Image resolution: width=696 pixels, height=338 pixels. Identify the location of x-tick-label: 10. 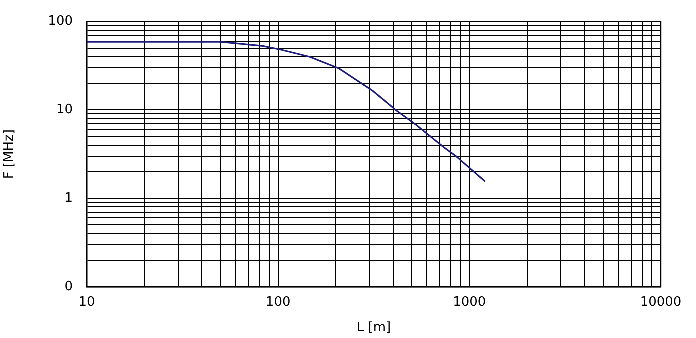
(87, 302).